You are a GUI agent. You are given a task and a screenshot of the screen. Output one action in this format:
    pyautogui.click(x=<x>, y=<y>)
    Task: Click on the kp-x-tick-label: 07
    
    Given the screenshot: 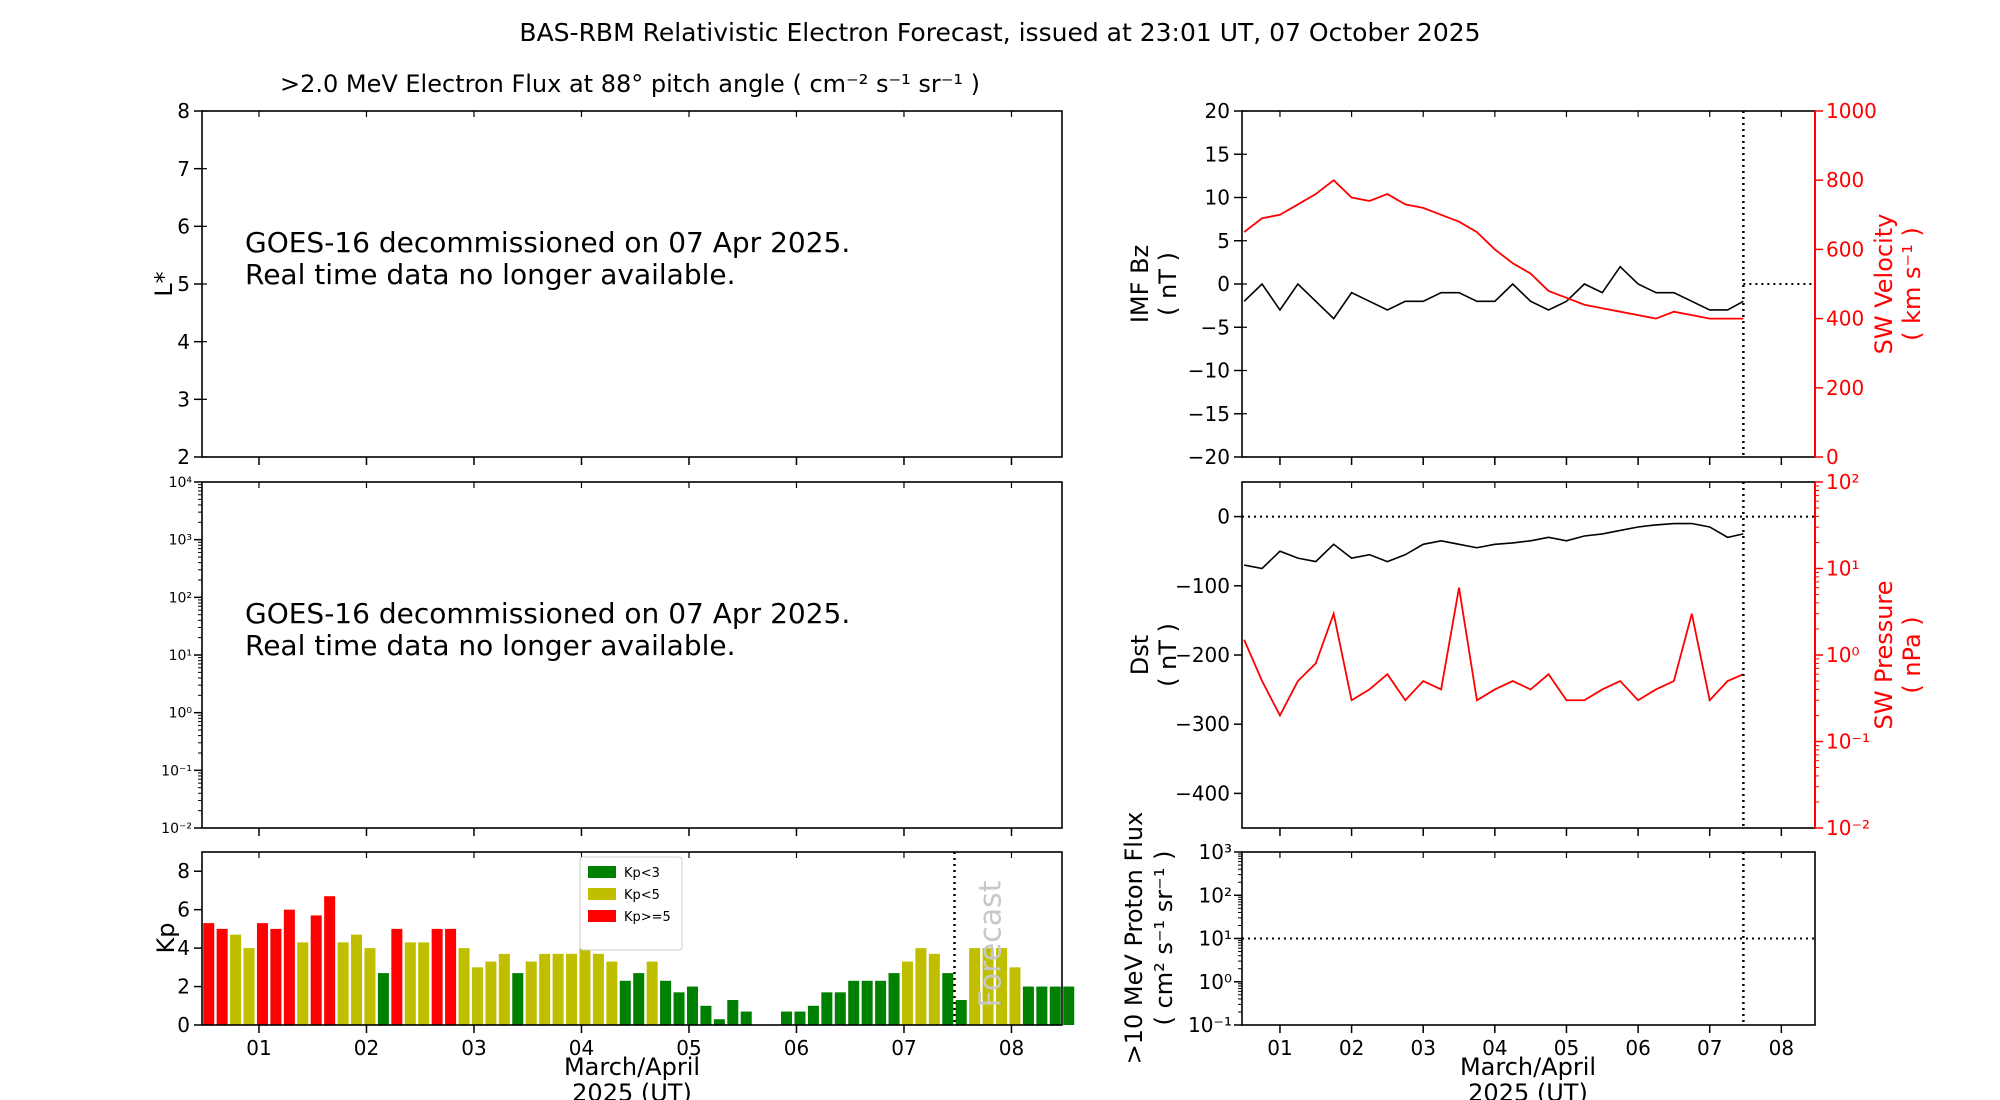 What is the action you would take?
    pyautogui.click(x=903, y=1048)
    